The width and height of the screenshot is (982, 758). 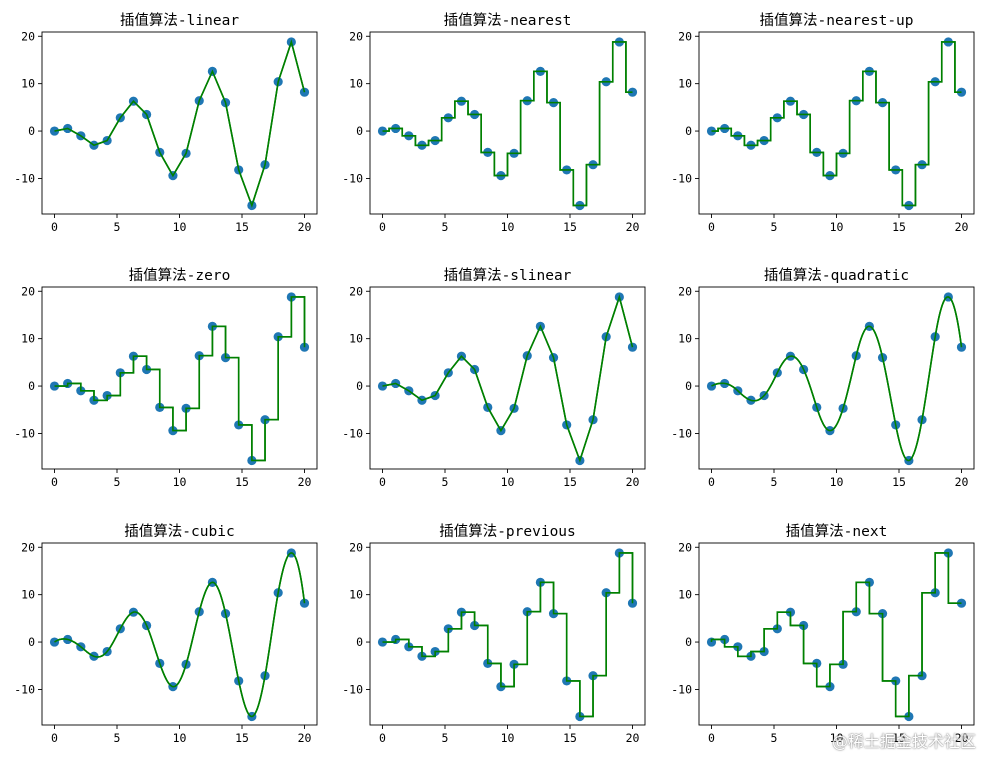 What do you see at coordinates (836, 275) in the screenshot?
I see `subplot-title: 插值算法-quadratic` at bounding box center [836, 275].